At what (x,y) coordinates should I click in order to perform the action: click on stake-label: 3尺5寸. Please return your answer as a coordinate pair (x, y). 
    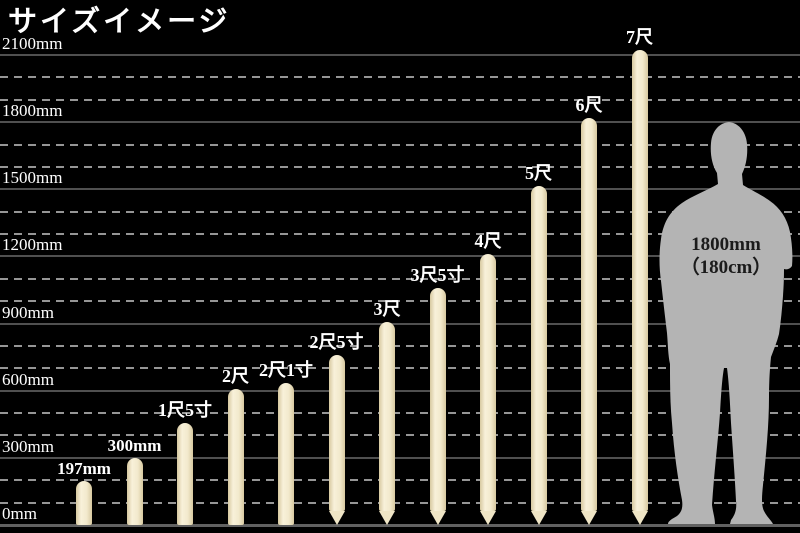
    Looking at the image, I should click on (437, 274).